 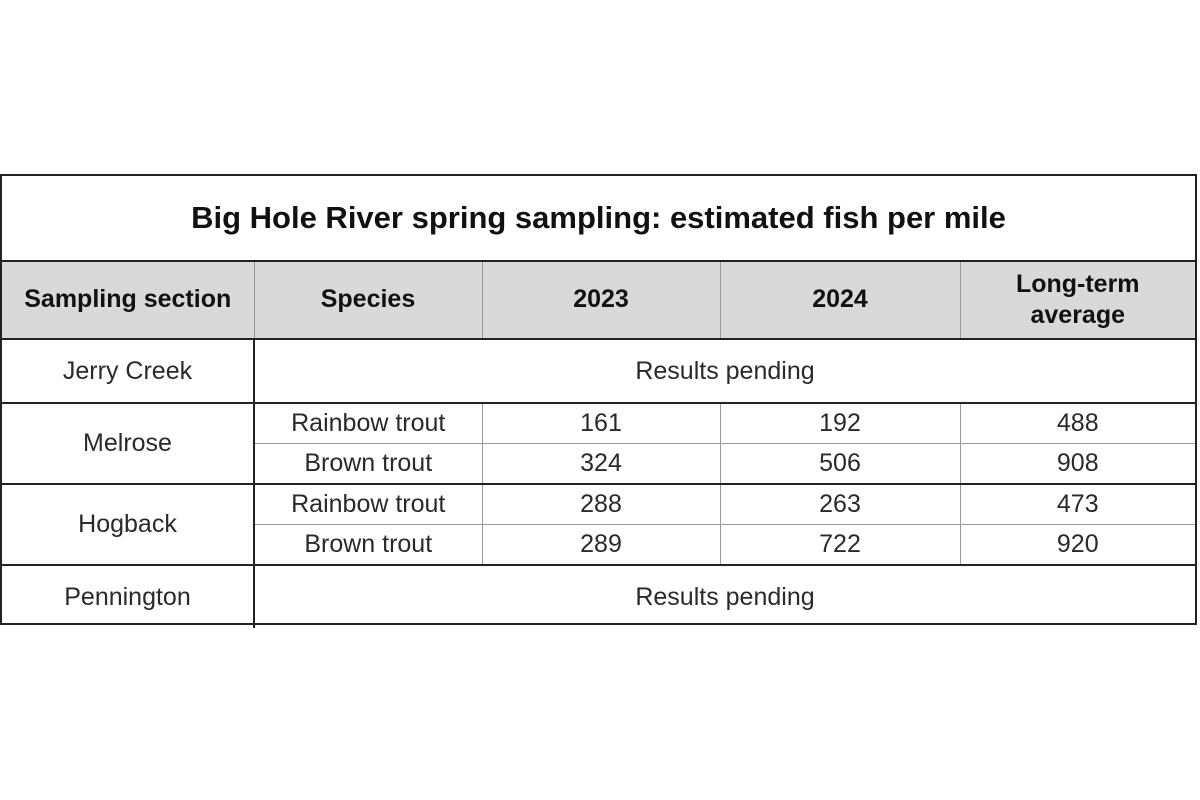 I want to click on value-long-term: 920, so click(x=1077, y=545).